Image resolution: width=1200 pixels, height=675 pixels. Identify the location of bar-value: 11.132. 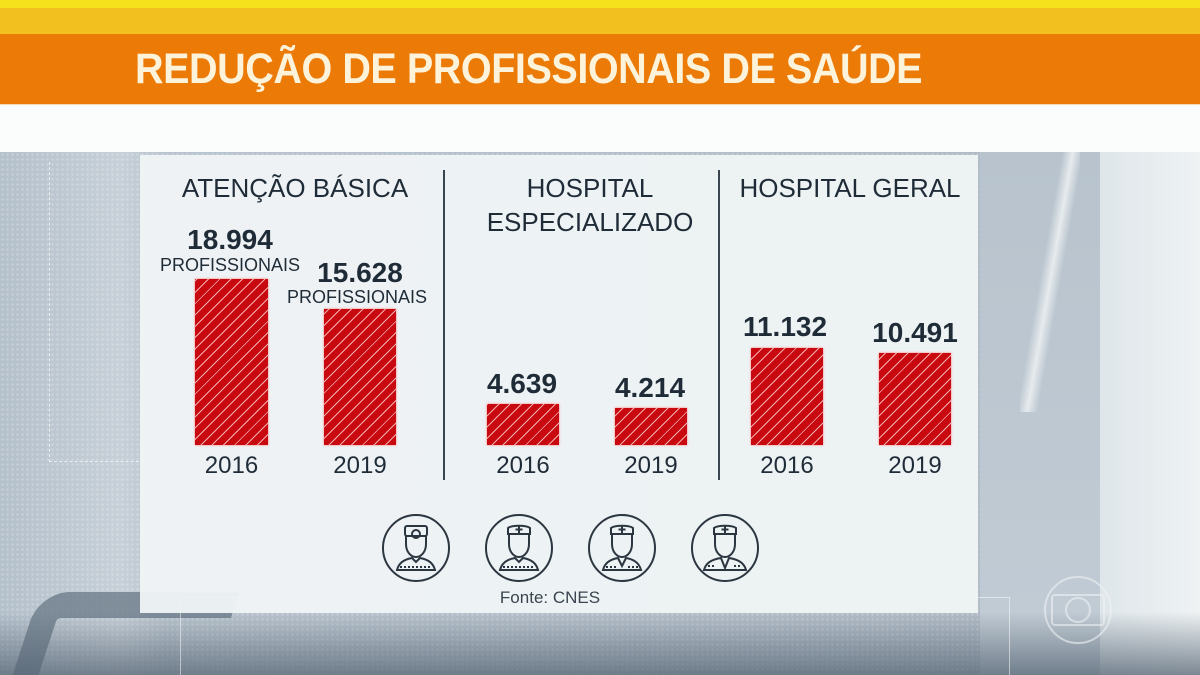
(785, 326).